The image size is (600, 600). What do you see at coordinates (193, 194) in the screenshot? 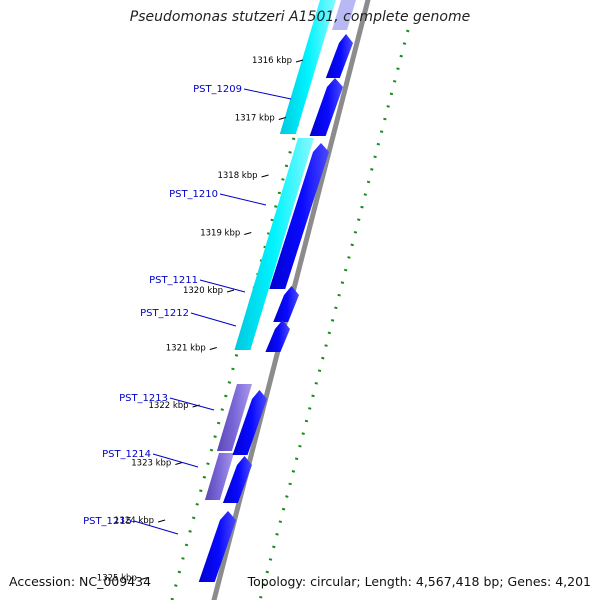
I see `gene-label: PST_1210` at bounding box center [193, 194].